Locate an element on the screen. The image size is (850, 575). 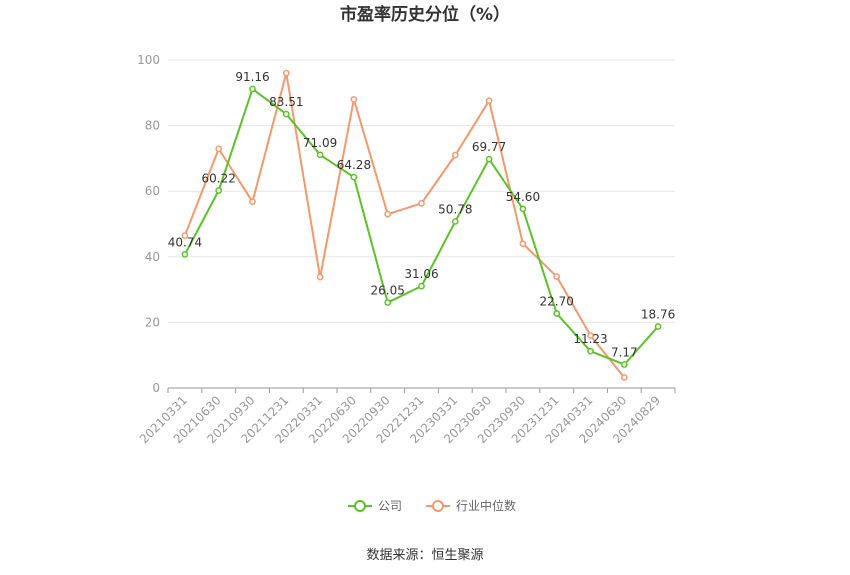
y-tick-label: 80 is located at coordinates (152, 126).